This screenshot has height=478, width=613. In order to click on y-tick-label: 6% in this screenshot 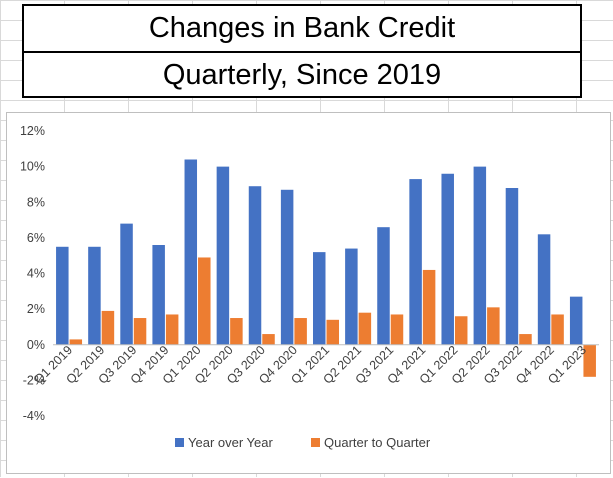, I will do `click(36, 238)`.